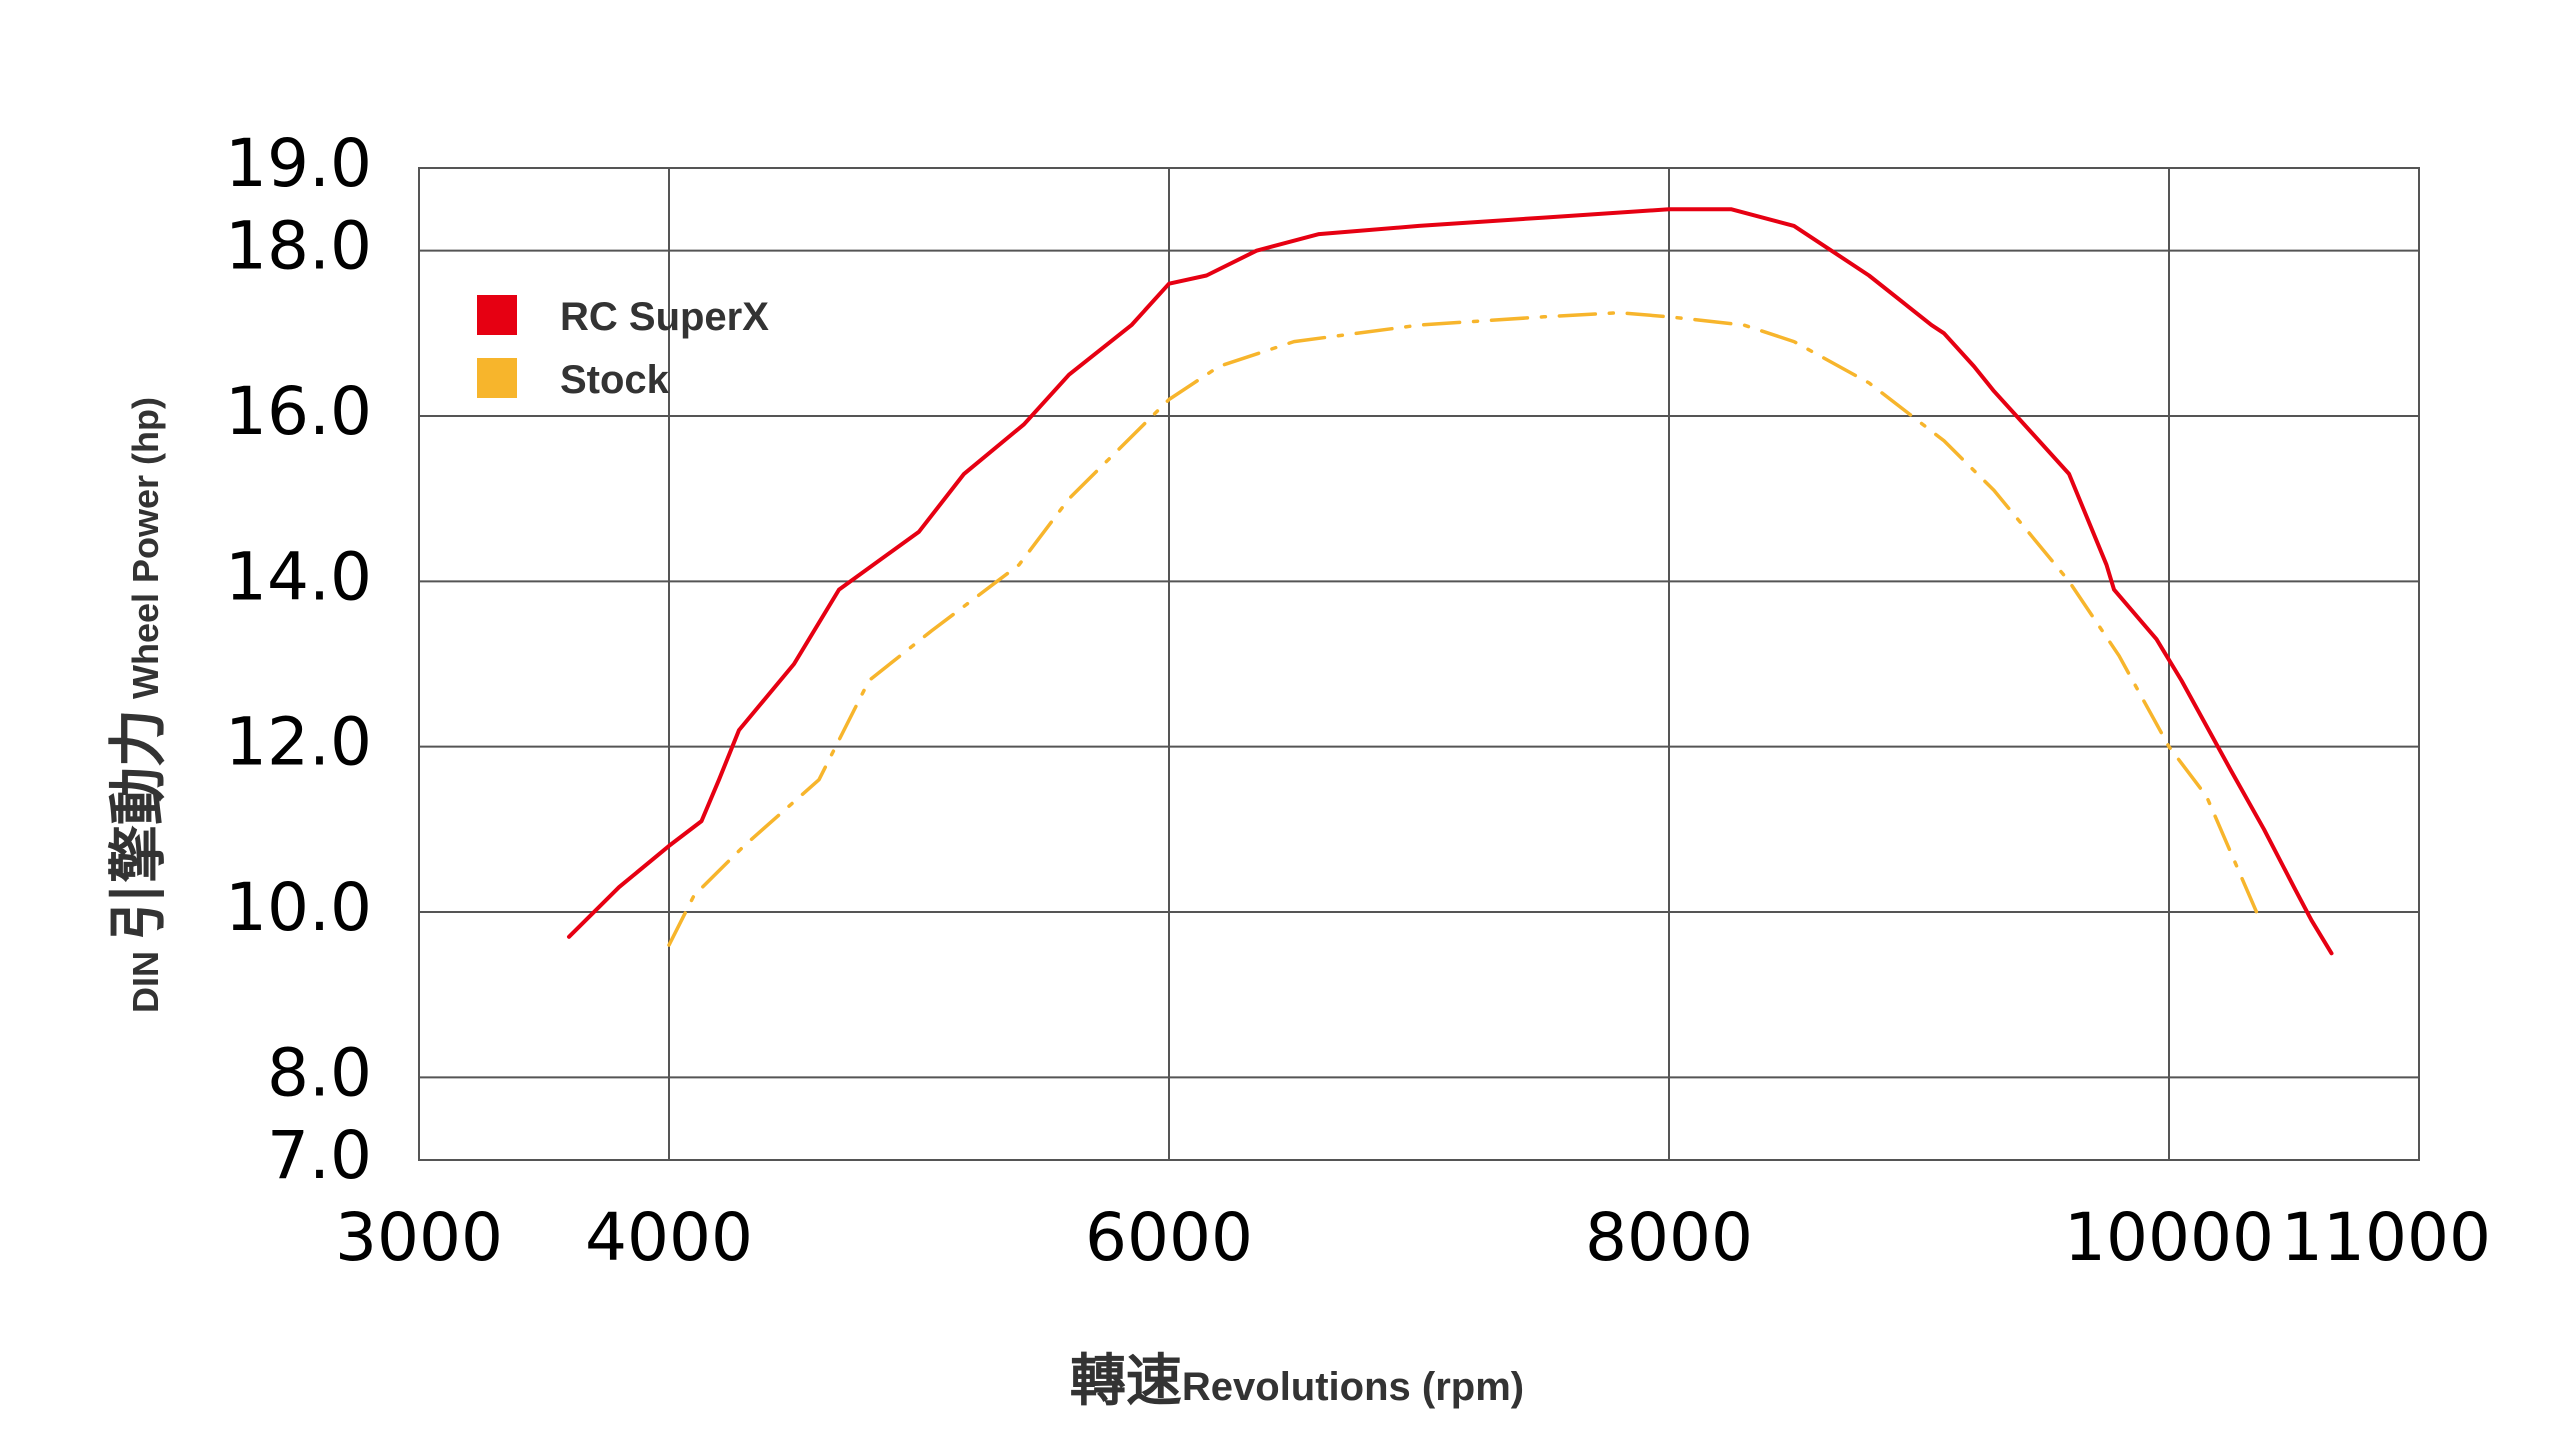 The width and height of the screenshot is (2561, 1440). What do you see at coordinates (145, 548) in the screenshot?
I see `y-axis-label-en: Wheel Power (hp)` at bounding box center [145, 548].